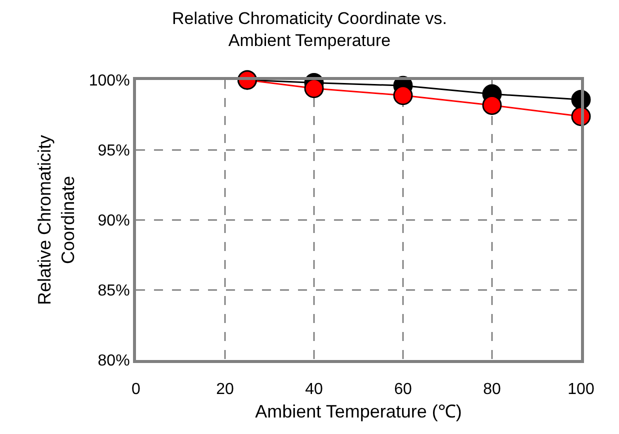 Image resolution: width=619 pixels, height=434 pixels. What do you see at coordinates (56, 220) in the screenshot?
I see `y-axis-title: Relative Chromaticity Coordinate` at bounding box center [56, 220].